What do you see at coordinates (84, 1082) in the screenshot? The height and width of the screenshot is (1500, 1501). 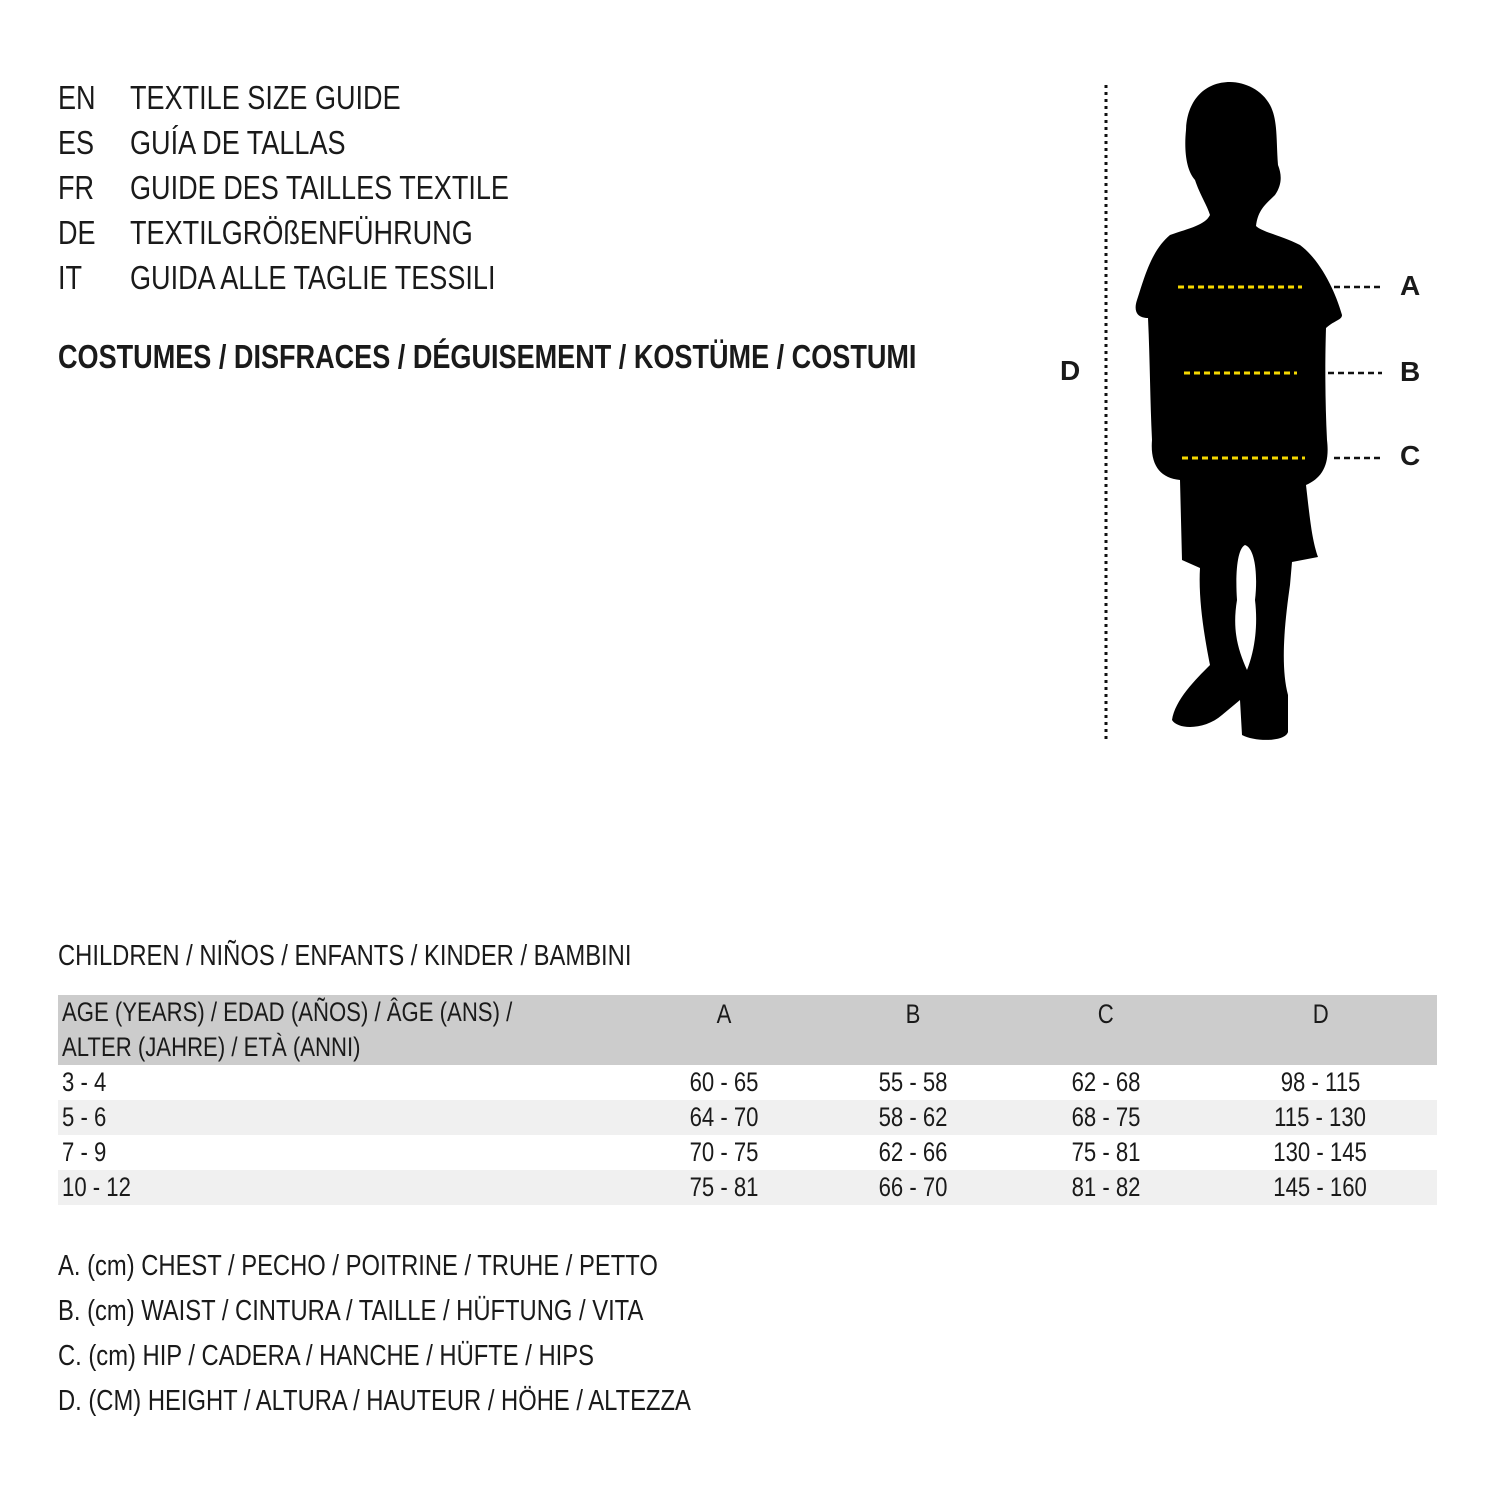 I see `cell-text: 3 - 4` at bounding box center [84, 1082].